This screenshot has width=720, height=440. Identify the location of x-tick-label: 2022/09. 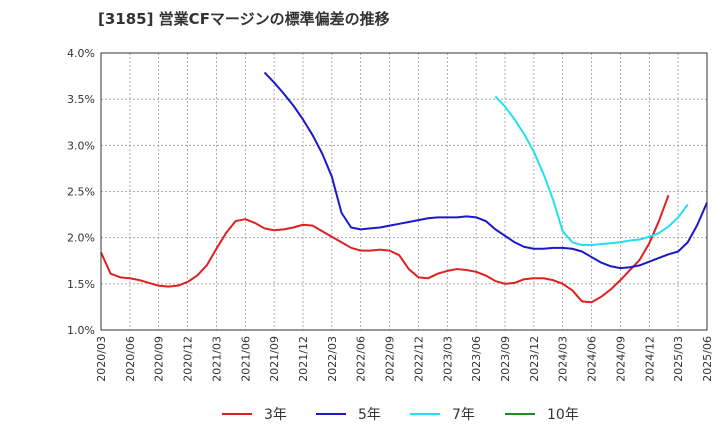
(390, 359).